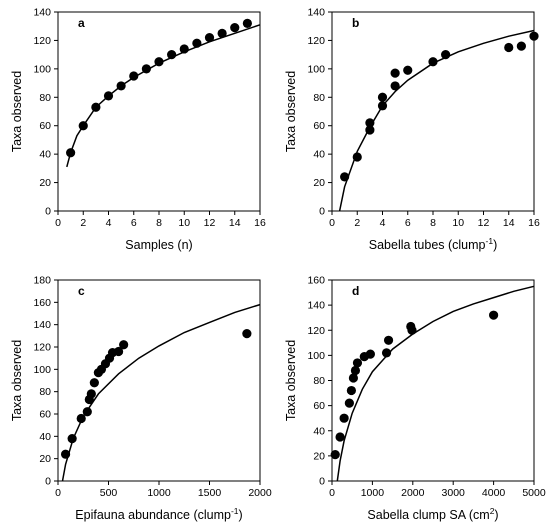 This screenshot has height=532, width=550. I want to click on y-tick-label: 180, so click(42, 281).